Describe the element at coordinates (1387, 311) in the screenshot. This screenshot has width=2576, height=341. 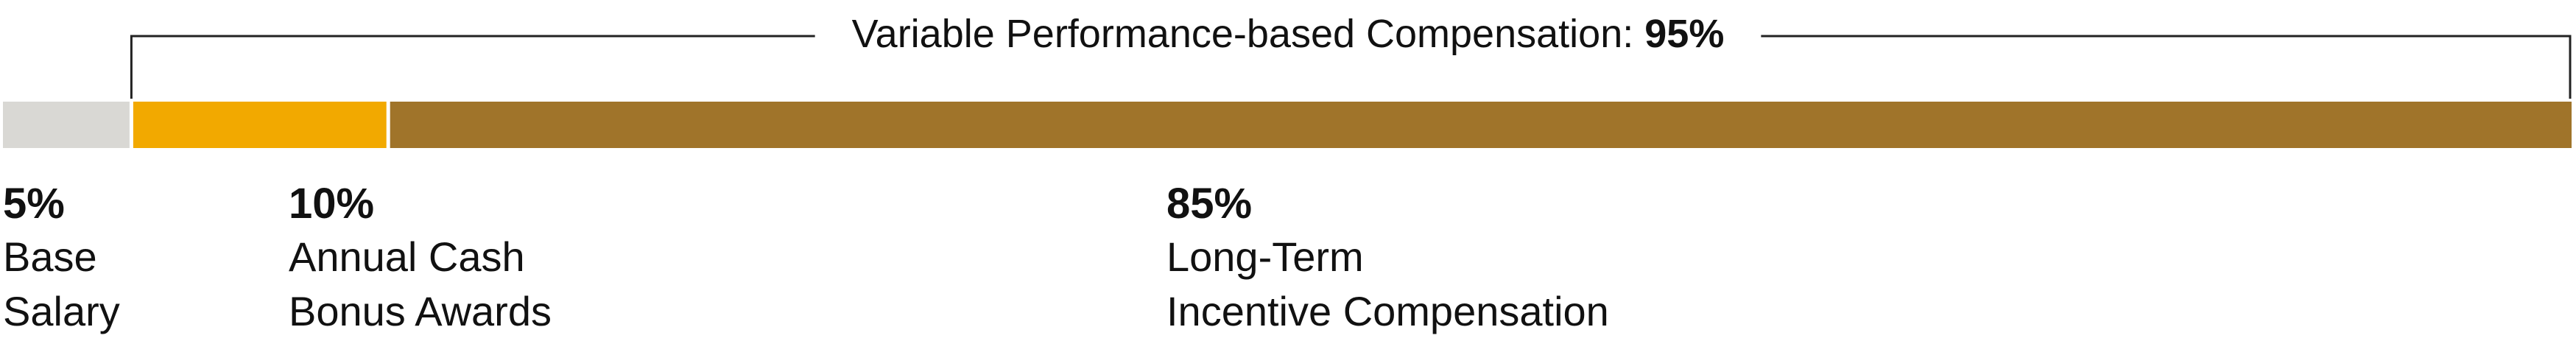
I see `category-label: Incentive Compensation` at that location.